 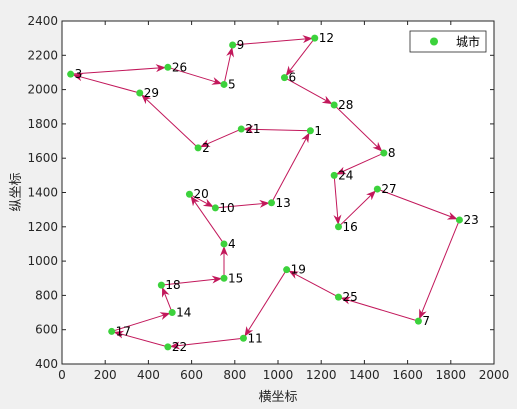 I want to click on city-label: 1, so click(x=318, y=131).